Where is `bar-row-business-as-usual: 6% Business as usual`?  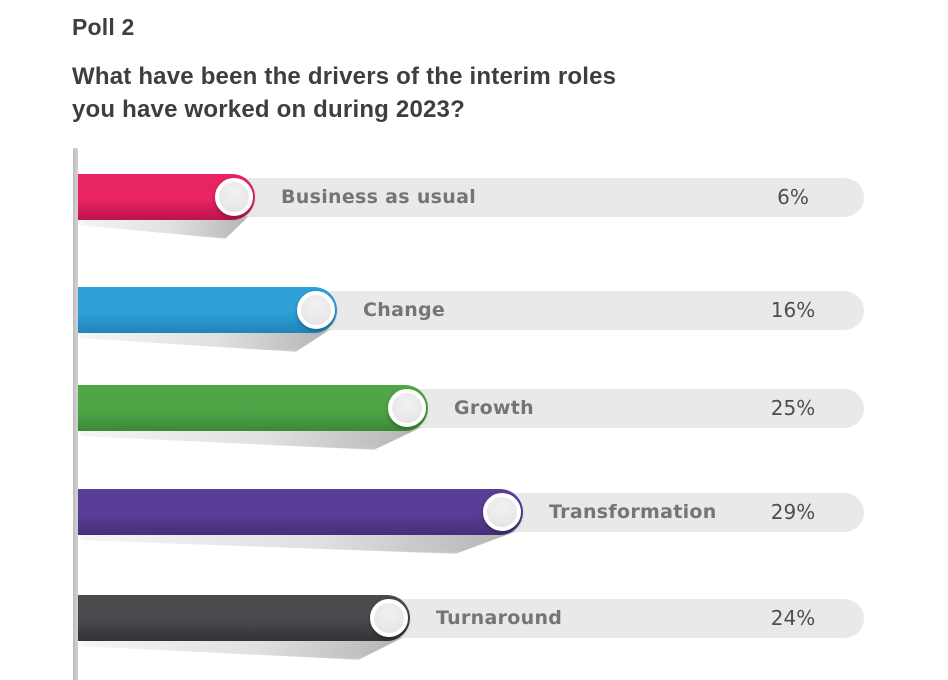 bar-row-business-as-usual: 6% Business as usual is located at coordinates (488, 206).